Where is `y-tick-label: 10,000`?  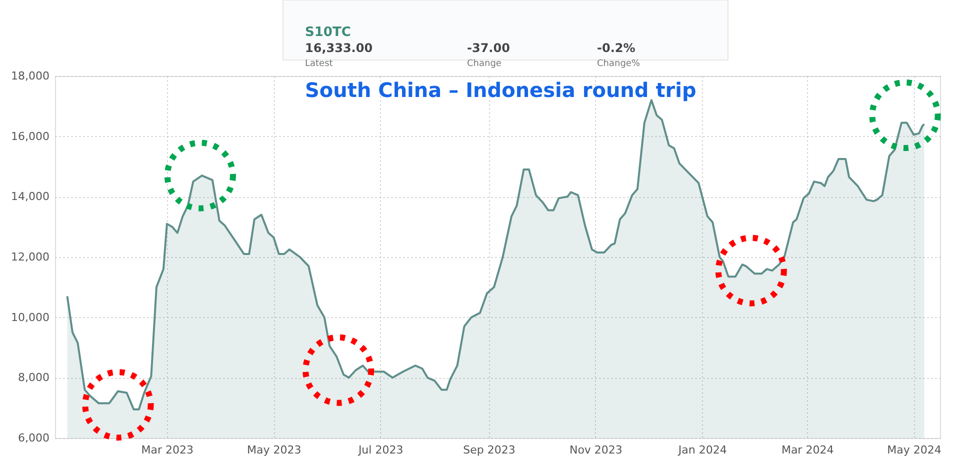 y-tick-label: 10,000 is located at coordinates (30, 317).